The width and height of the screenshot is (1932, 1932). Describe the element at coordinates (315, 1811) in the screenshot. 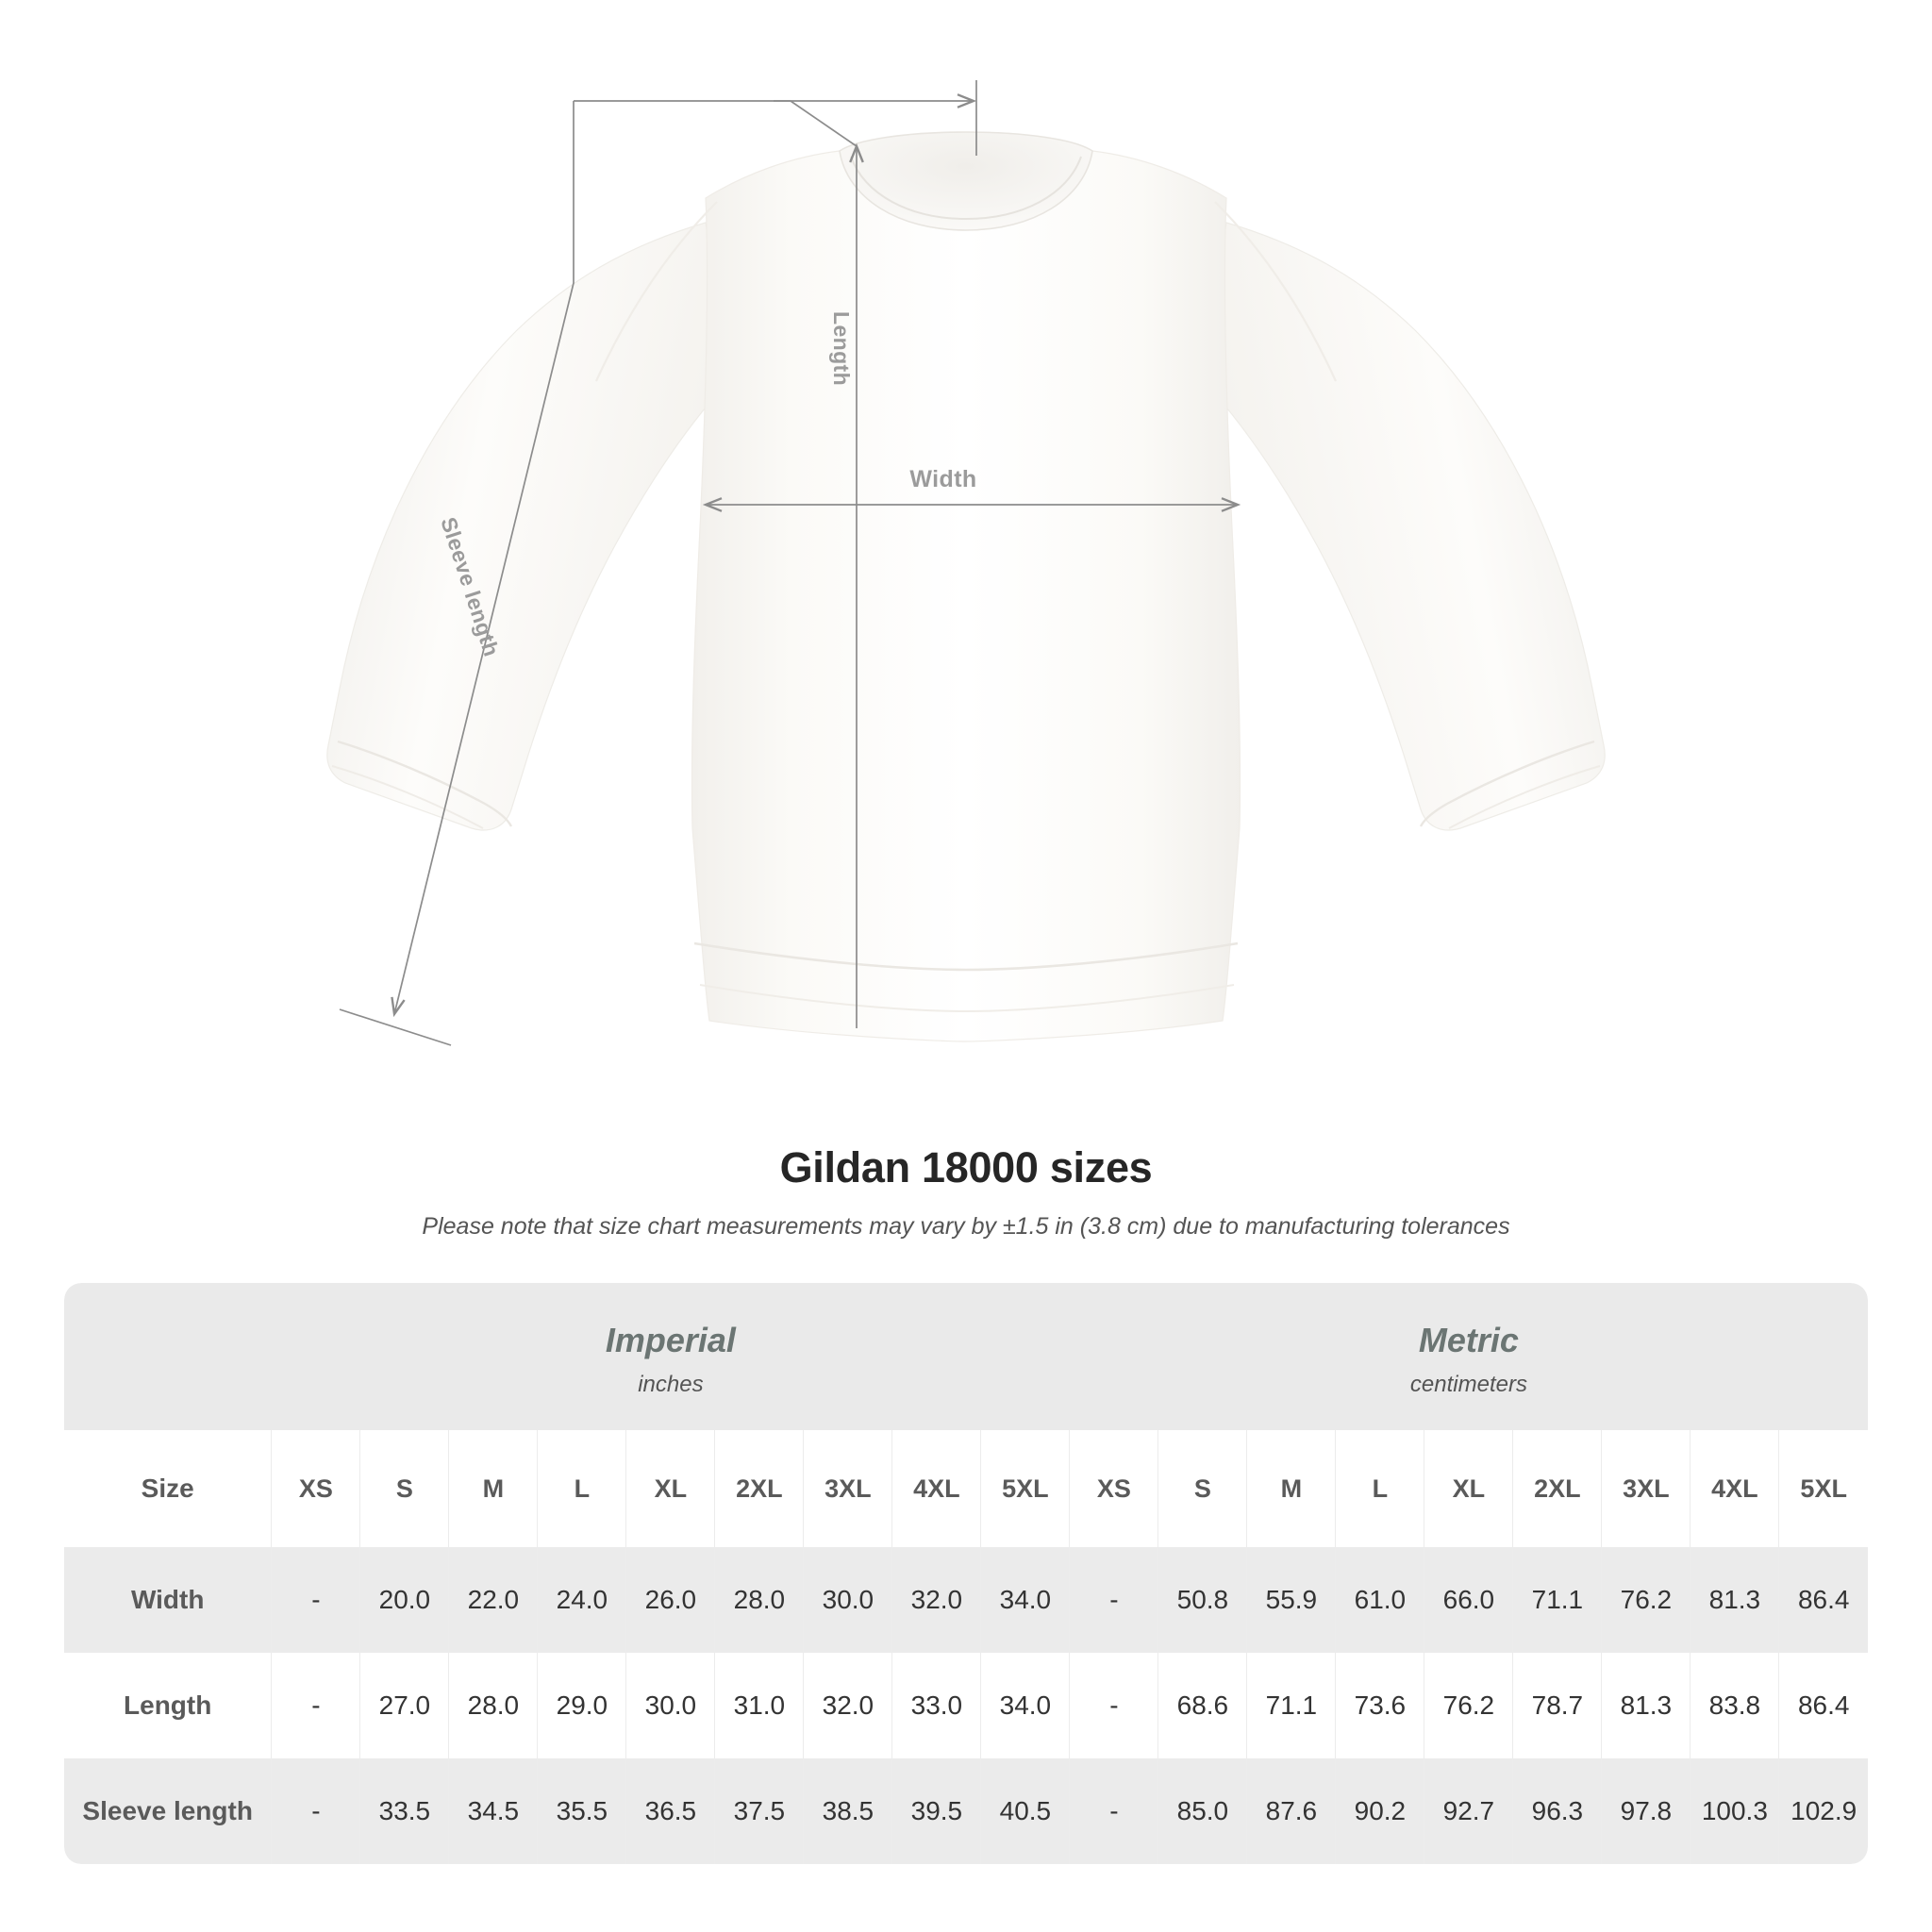

I see `cell-sleeve-length-imperial-xs: -` at that location.